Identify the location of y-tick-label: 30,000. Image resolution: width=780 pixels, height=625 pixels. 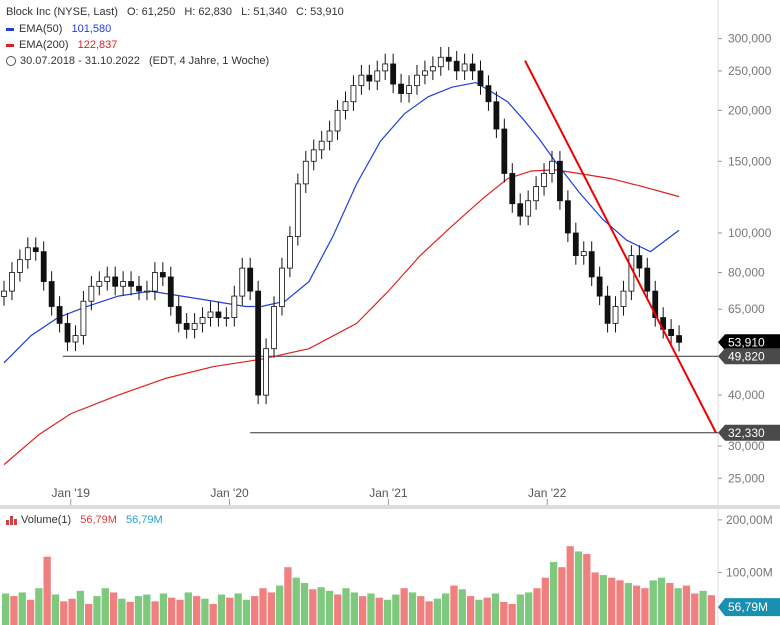
(746, 446).